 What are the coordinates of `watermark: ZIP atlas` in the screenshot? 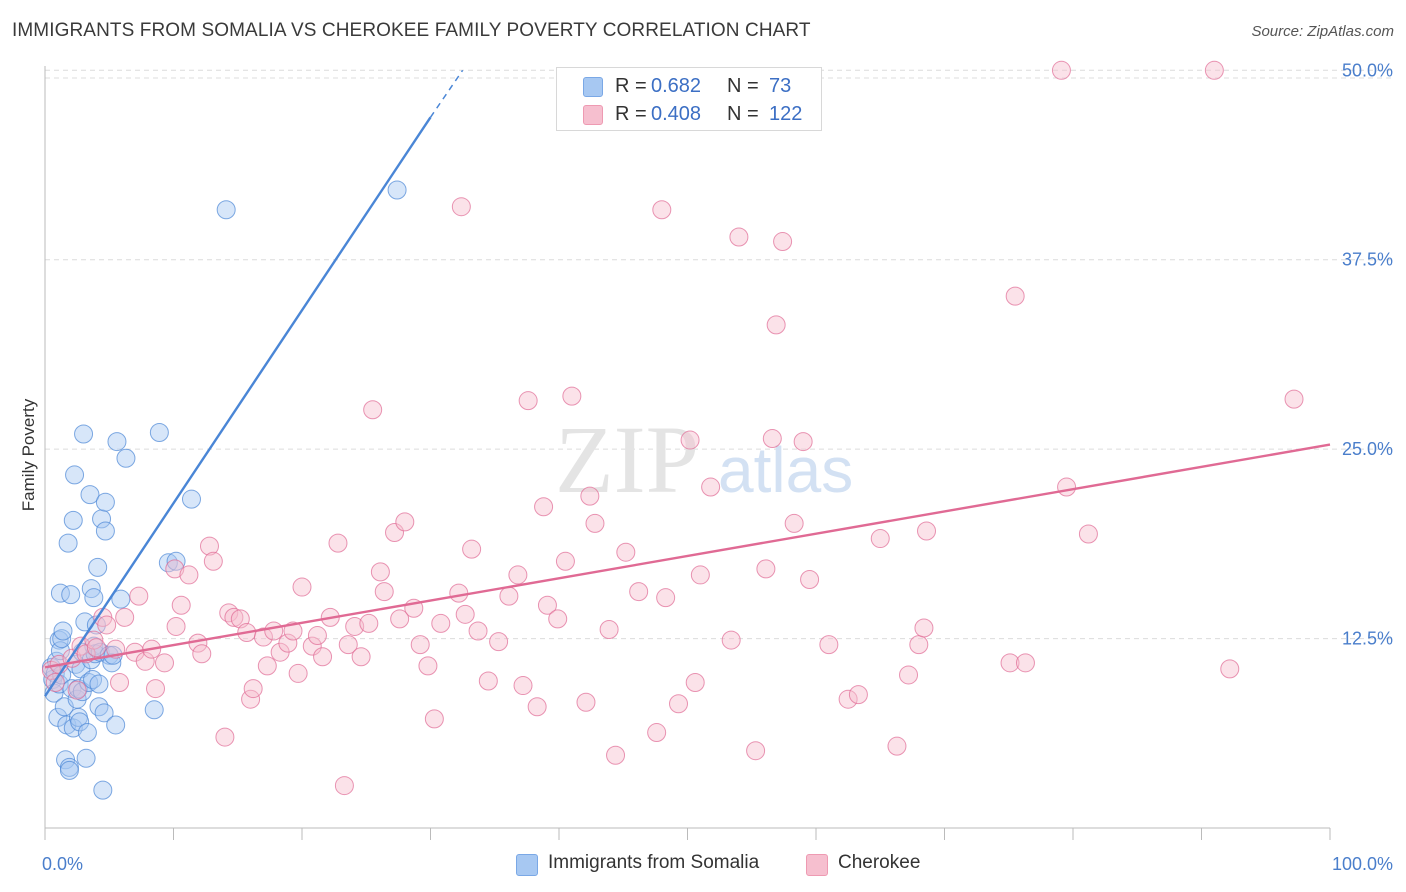 It's located at (704, 459).